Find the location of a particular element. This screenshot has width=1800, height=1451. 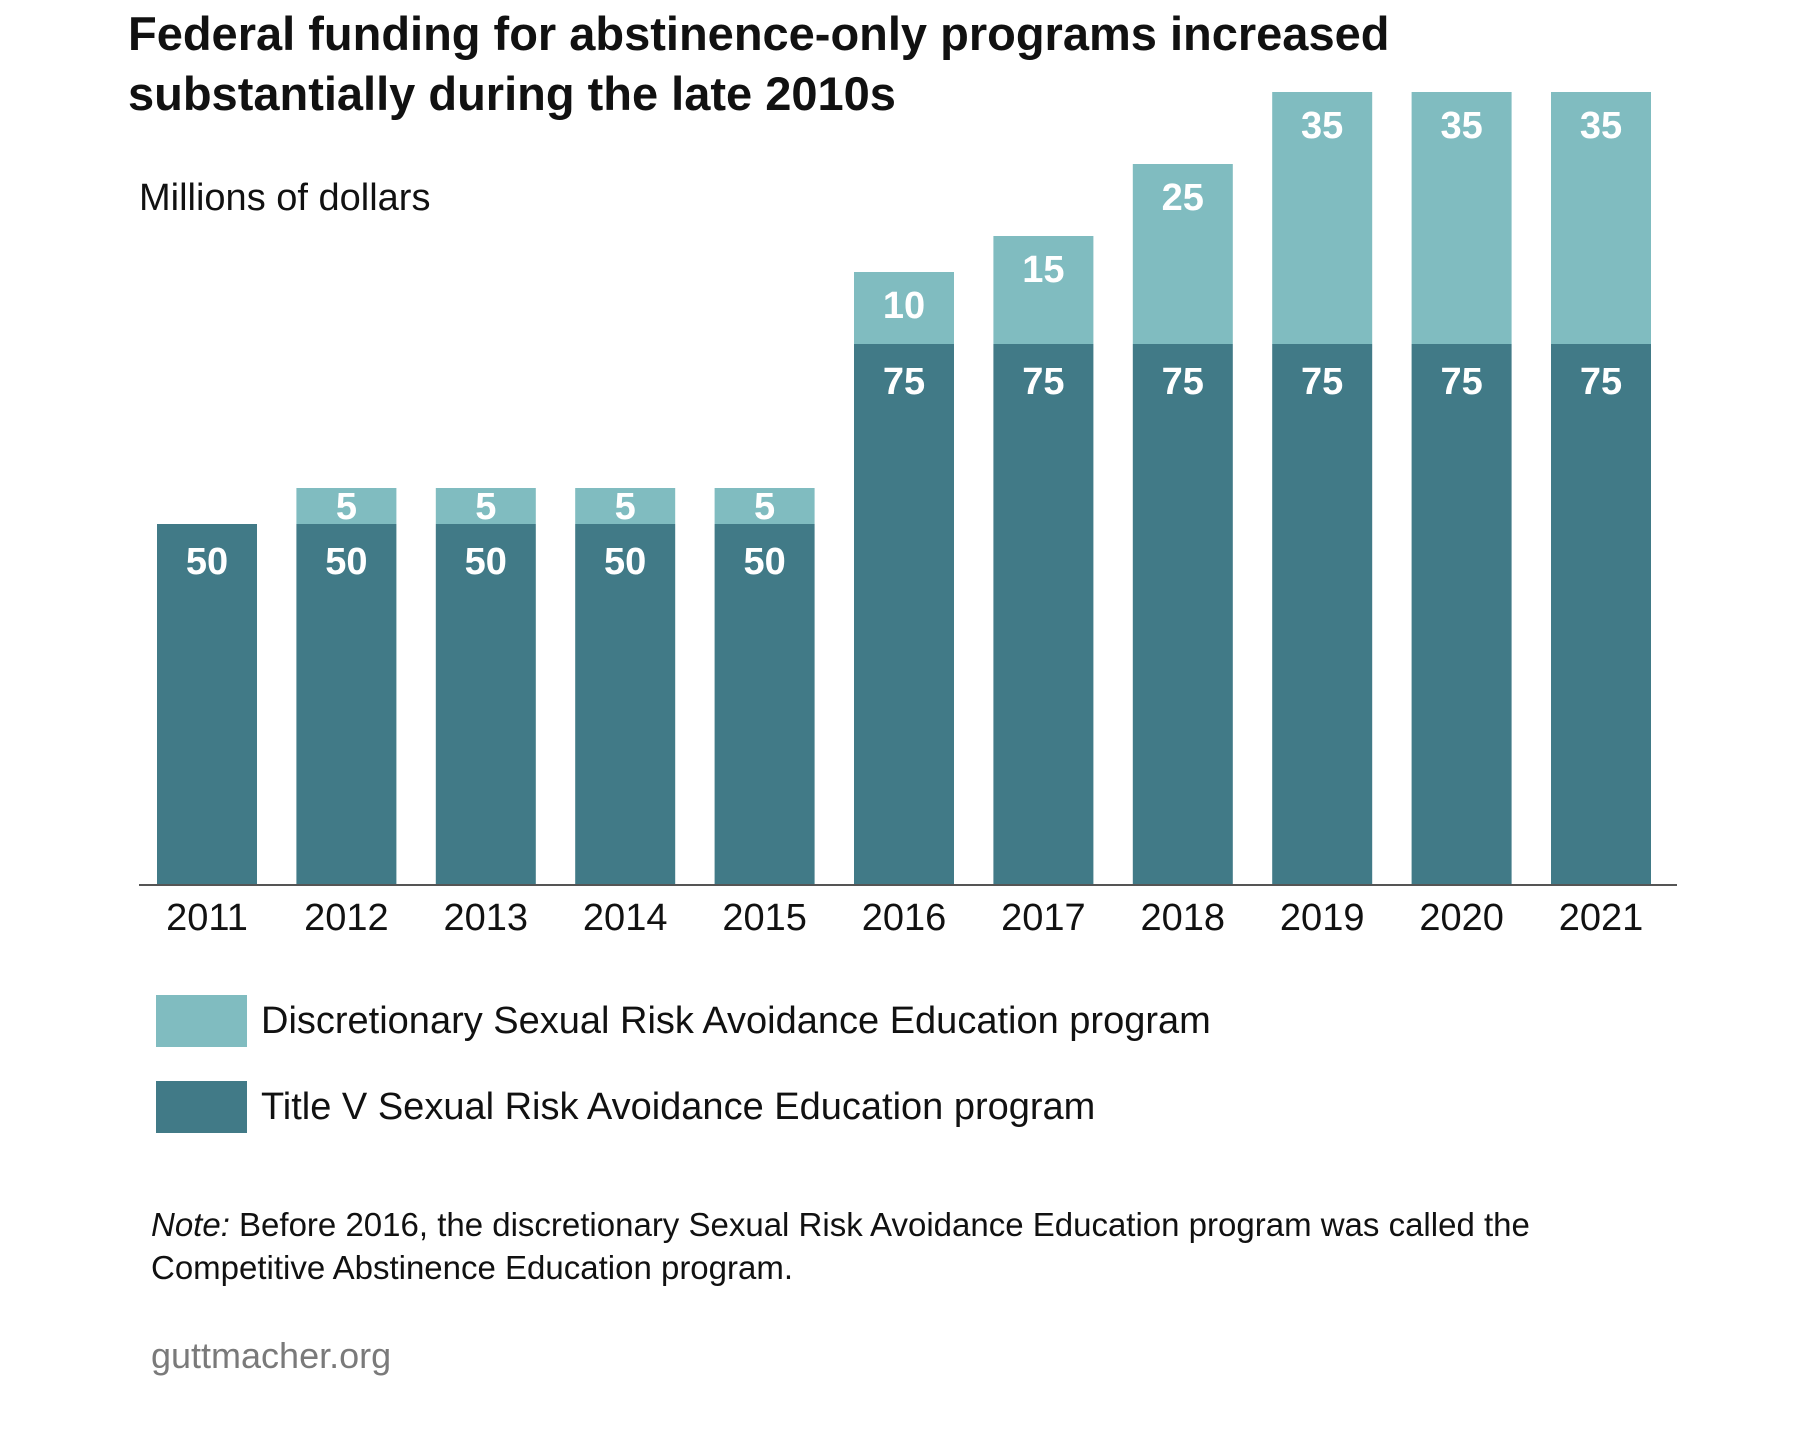

bar-label-title-v-2021: 75 is located at coordinates (1601, 382).